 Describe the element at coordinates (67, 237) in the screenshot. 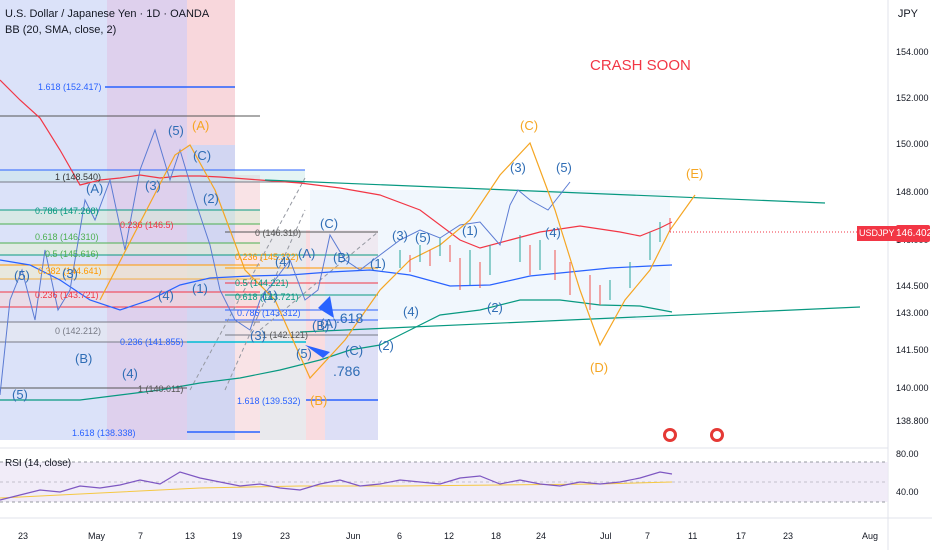

I see `fib-label: 0.618 (146.310)` at that location.